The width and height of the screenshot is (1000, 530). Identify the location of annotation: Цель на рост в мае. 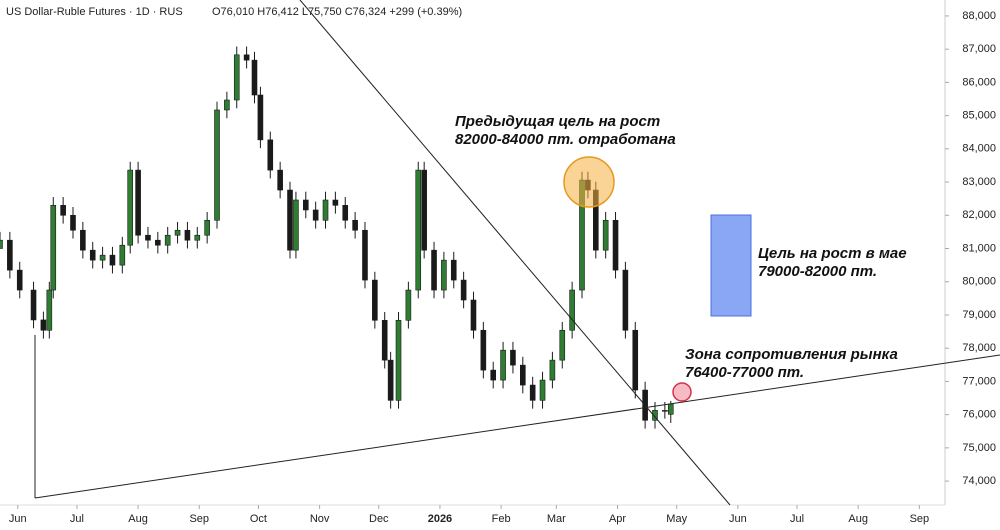
(832, 253).